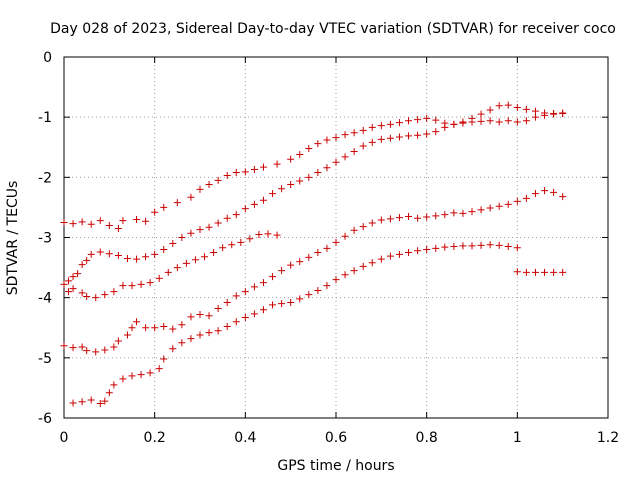 The width and height of the screenshot is (640, 480). What do you see at coordinates (13, 238) in the screenshot?
I see `y-axis-label: SDTVAR / TECUs` at bounding box center [13, 238].